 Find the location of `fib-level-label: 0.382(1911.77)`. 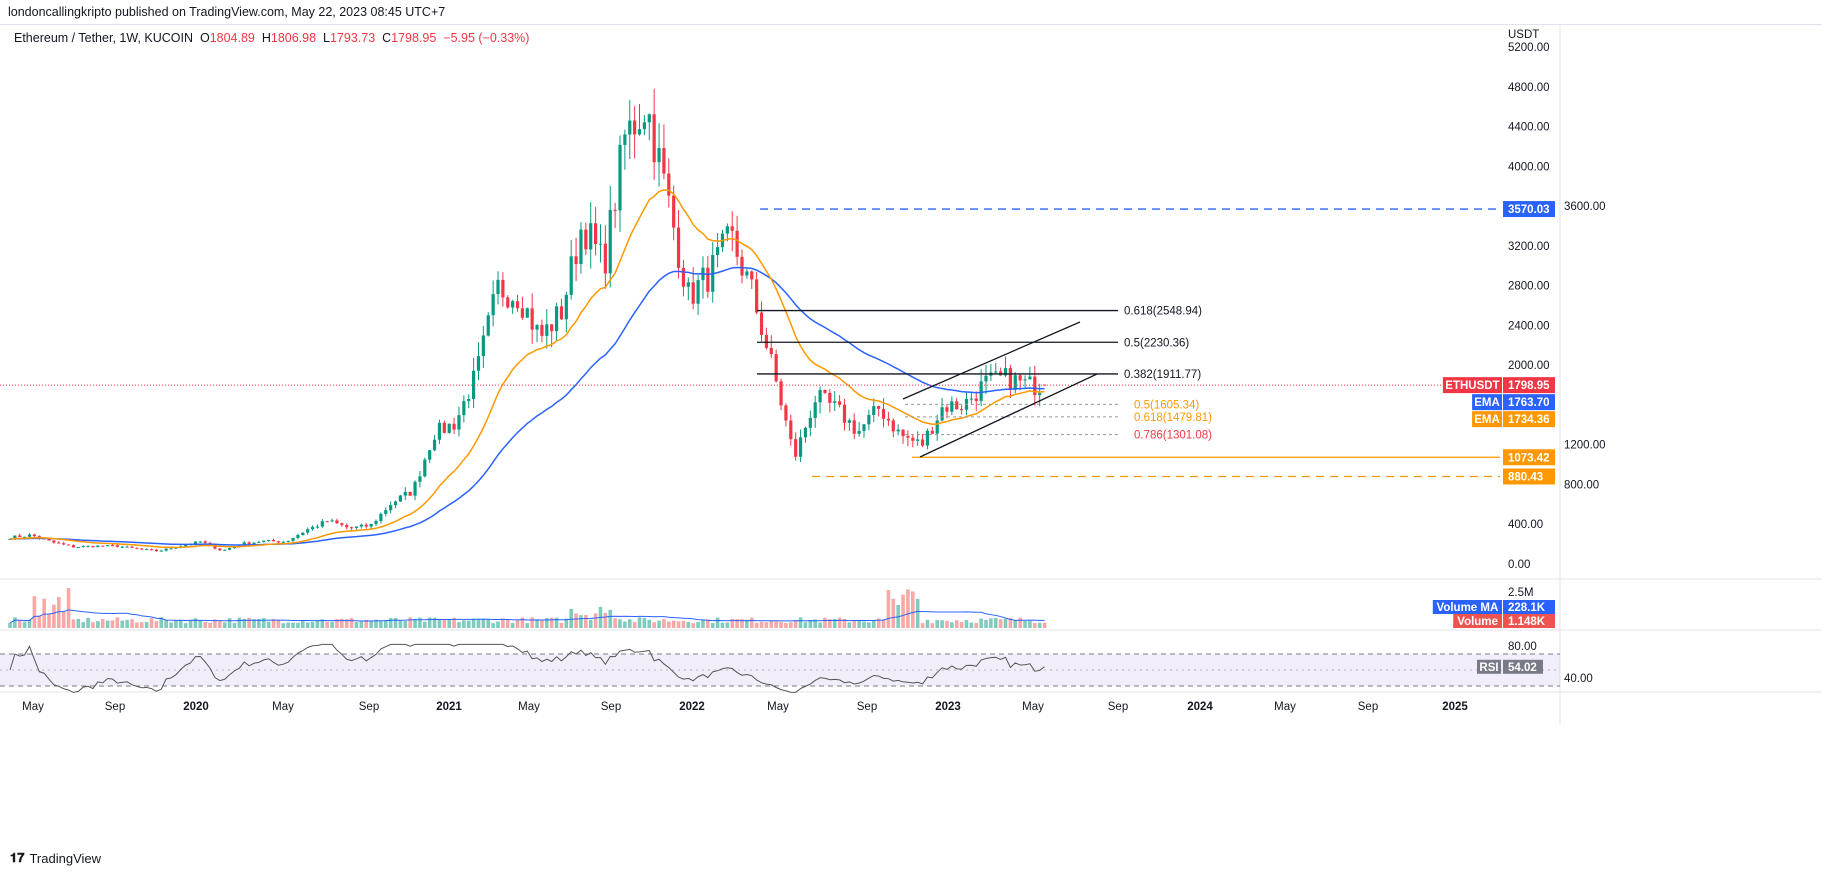

fib-level-label: 0.382(1911.77) is located at coordinates (1162, 375).